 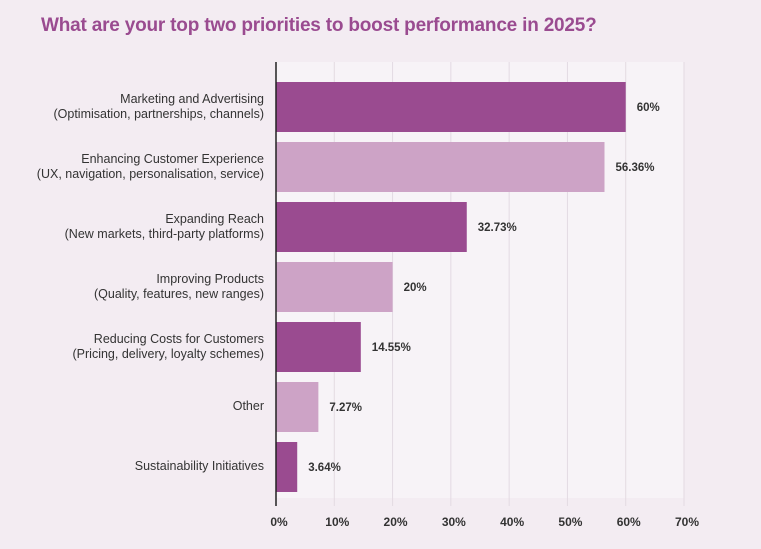 What do you see at coordinates (629, 522) in the screenshot?
I see `x-tick-label: 60%` at bounding box center [629, 522].